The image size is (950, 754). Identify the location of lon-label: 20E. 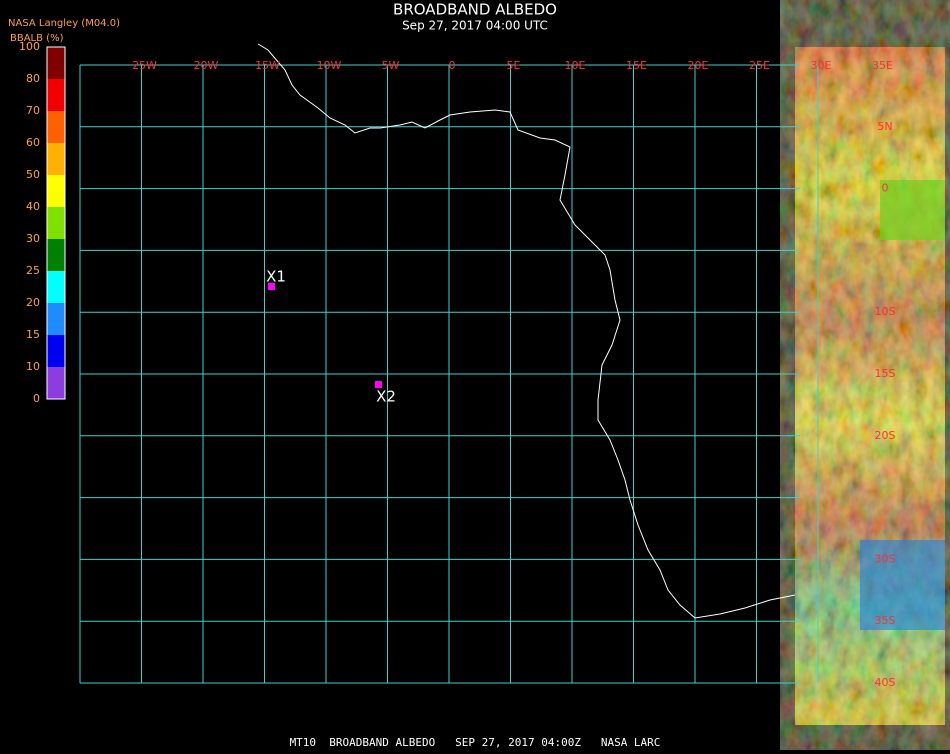
(698, 65).